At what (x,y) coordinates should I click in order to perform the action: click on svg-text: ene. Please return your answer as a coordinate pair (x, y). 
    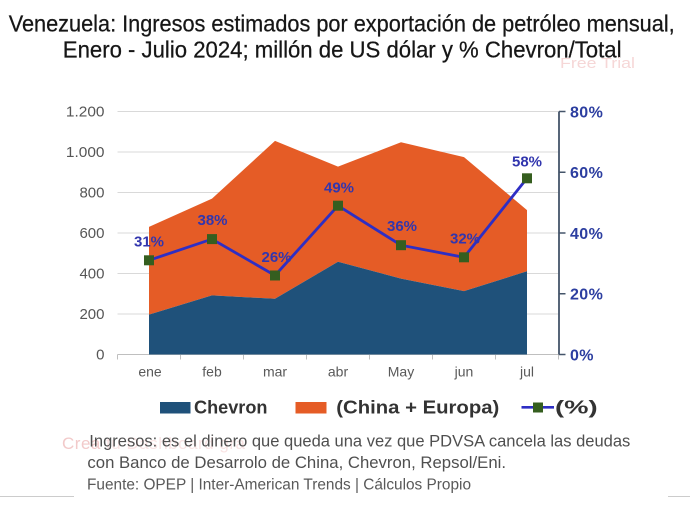
    Looking at the image, I should click on (150, 372).